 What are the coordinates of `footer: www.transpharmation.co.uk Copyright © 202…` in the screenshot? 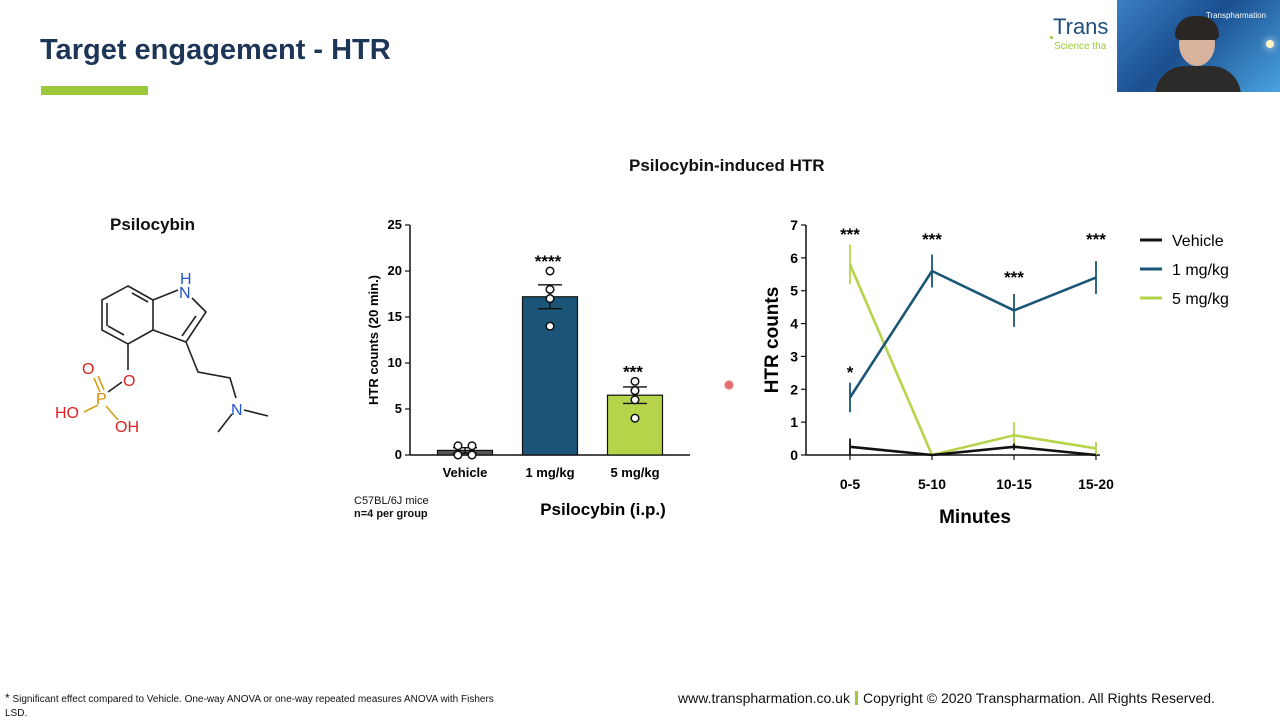 It's located at (946, 698).